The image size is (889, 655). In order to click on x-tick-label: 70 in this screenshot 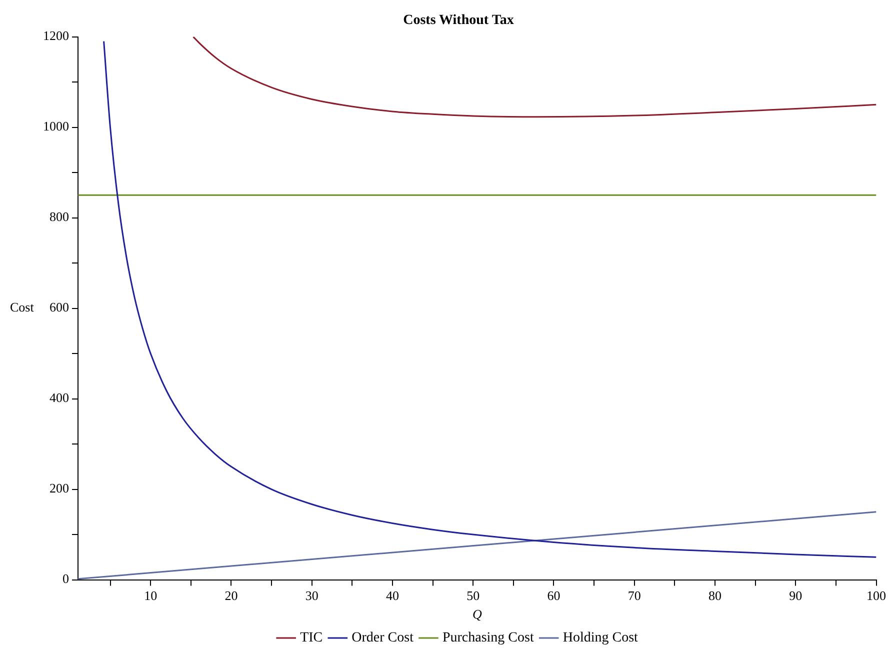, I will do `click(634, 596)`.